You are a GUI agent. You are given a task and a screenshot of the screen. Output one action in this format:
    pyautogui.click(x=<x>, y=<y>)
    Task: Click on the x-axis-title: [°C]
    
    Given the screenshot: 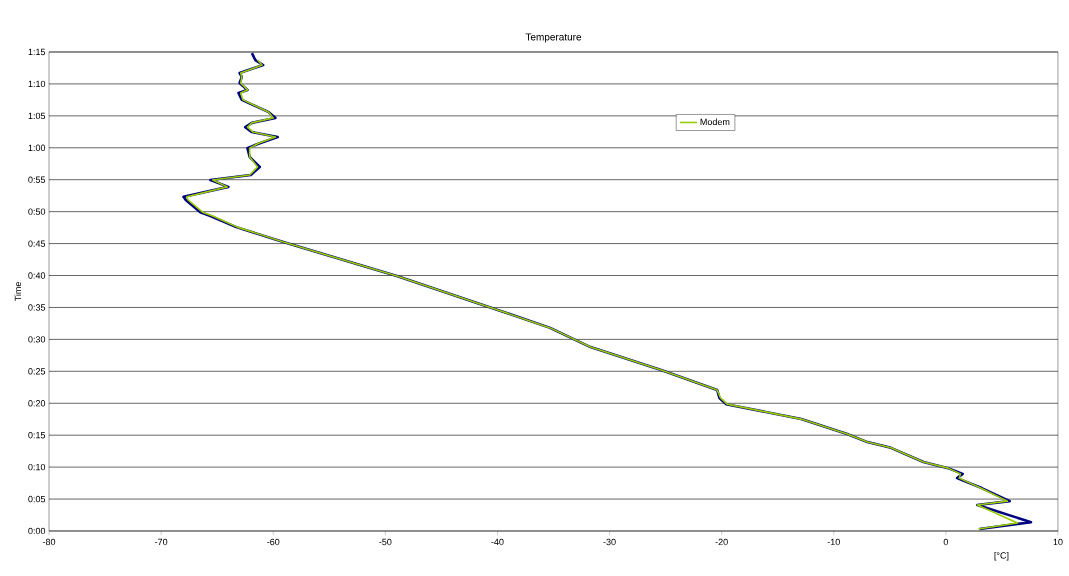 What is the action you would take?
    pyautogui.click(x=1001, y=556)
    